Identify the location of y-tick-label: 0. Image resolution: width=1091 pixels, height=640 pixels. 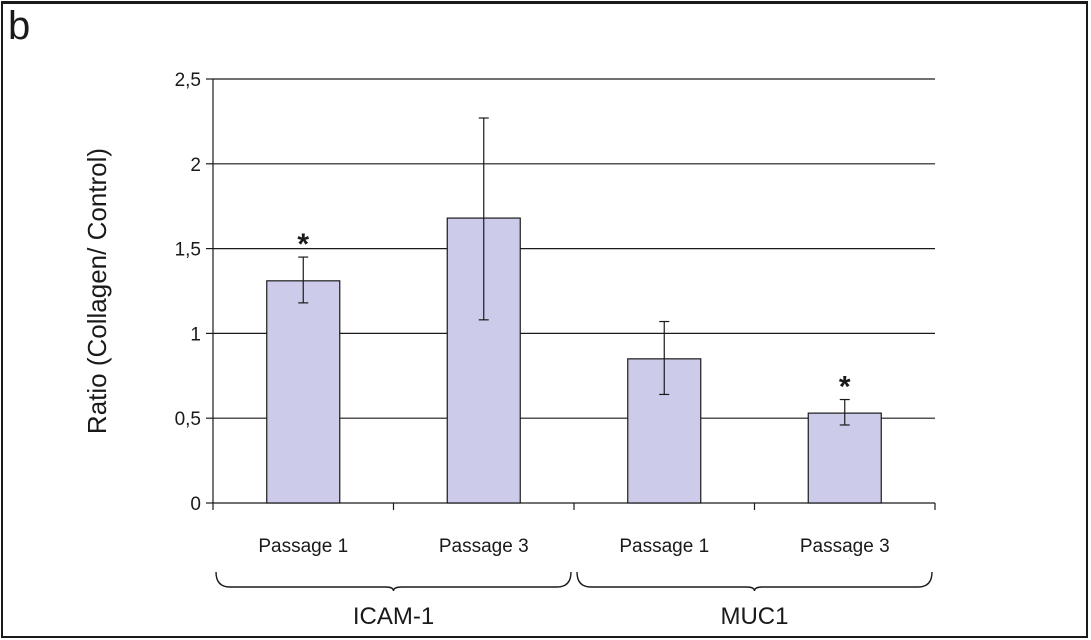
(195, 504).